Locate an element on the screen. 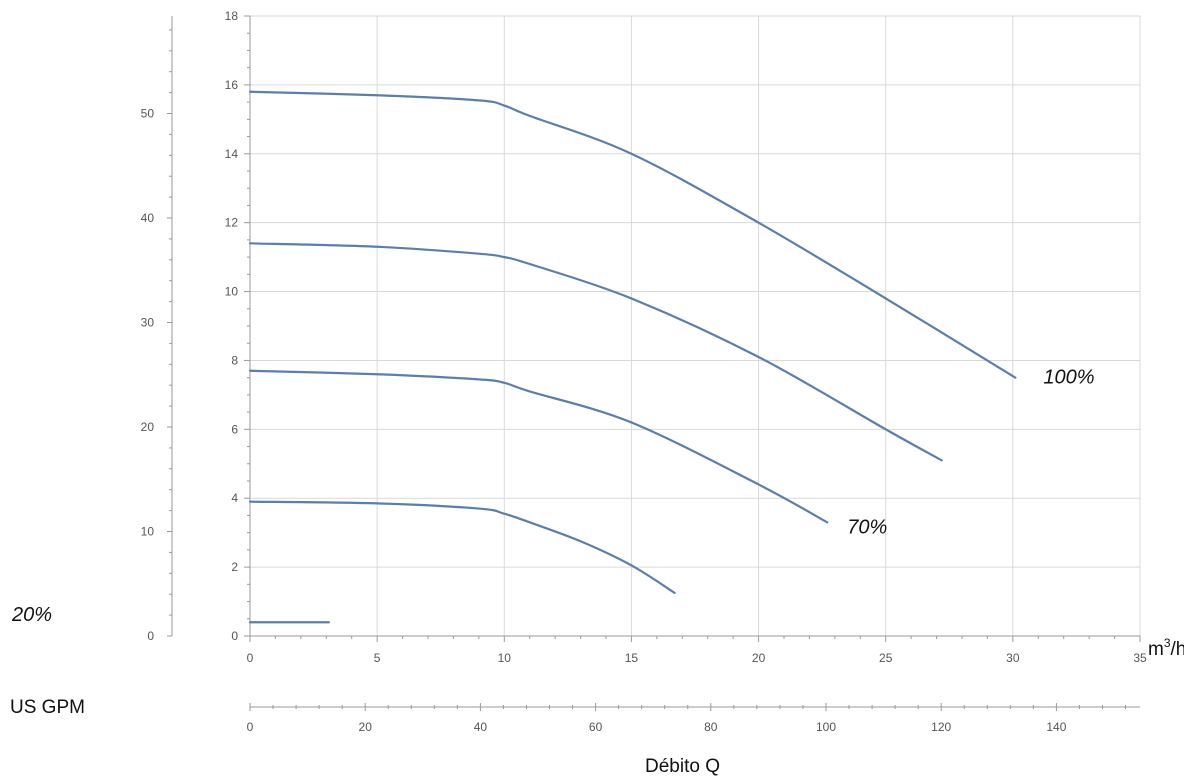 The image size is (1184, 781). gpm-tick-label: 60 is located at coordinates (596, 727).